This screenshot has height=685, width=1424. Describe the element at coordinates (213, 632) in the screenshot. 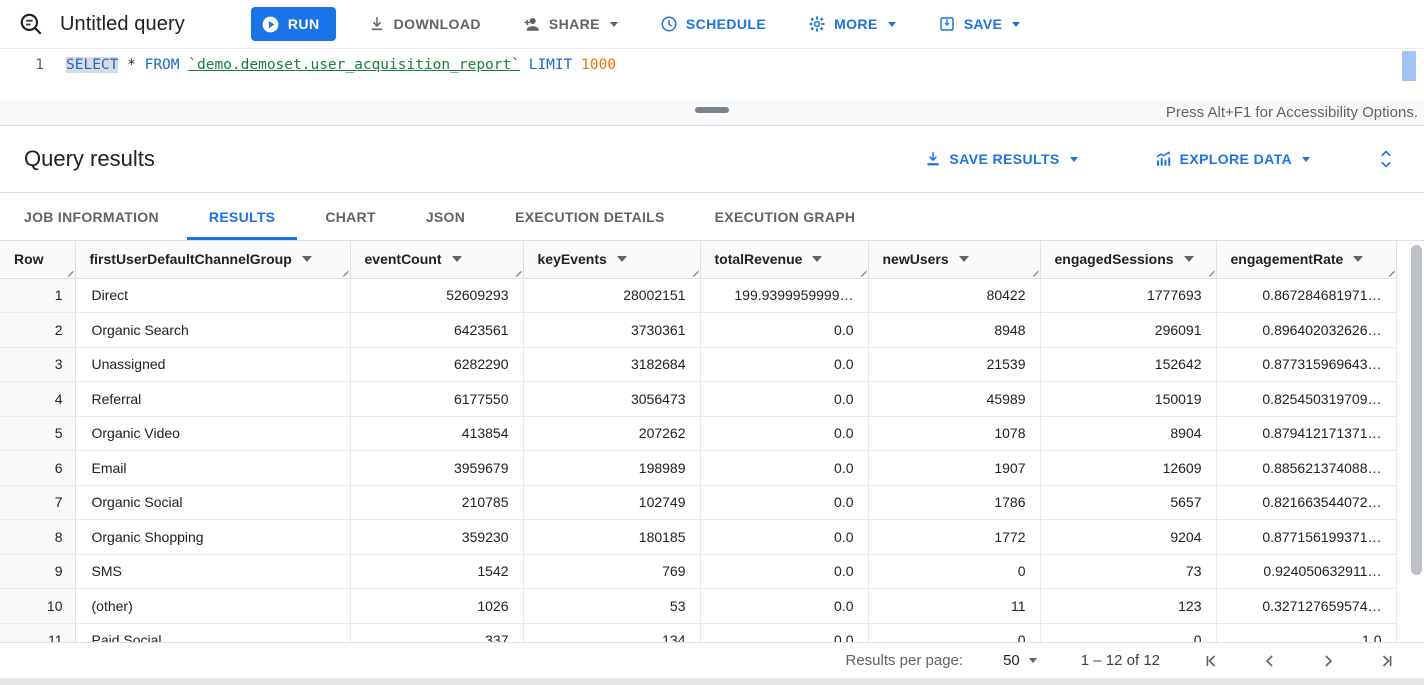

I see `cell-channel: Paid Social` at that location.